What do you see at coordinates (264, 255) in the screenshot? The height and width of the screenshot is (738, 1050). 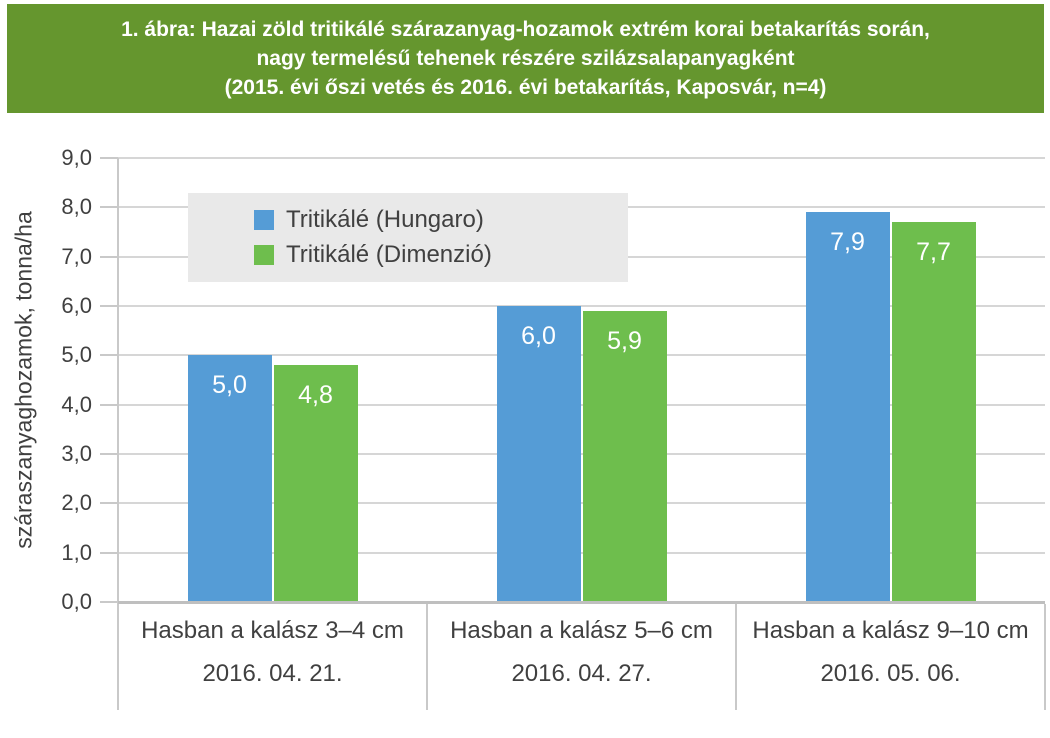 I see `legend-swatch-green` at bounding box center [264, 255].